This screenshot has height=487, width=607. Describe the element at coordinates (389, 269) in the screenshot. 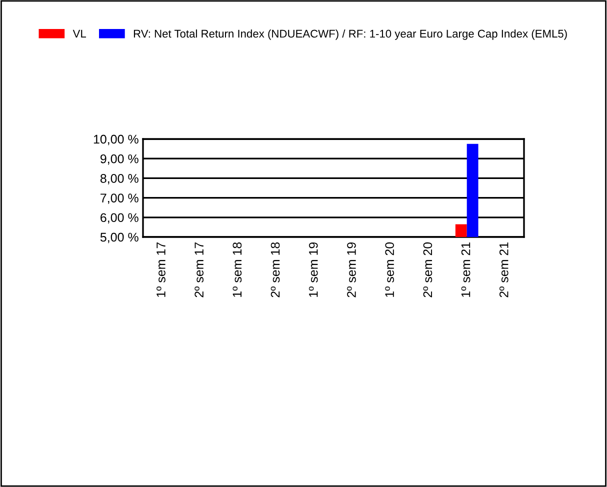

I see `x-tick-label: 1º sem 20` at that location.